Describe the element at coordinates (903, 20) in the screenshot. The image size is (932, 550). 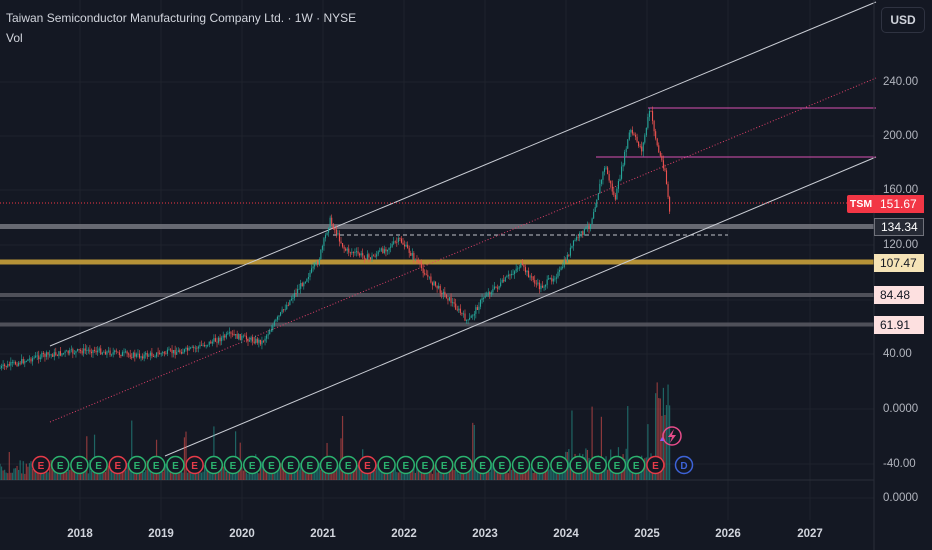
I see `currency-button: USD` at that location.